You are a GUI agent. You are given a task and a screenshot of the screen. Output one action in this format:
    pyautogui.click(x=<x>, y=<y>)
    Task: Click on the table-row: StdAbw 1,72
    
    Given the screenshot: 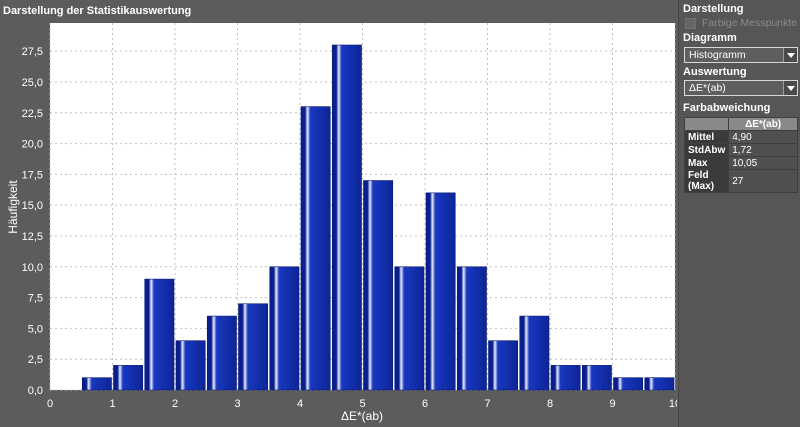 What is the action you would take?
    pyautogui.click(x=740, y=150)
    